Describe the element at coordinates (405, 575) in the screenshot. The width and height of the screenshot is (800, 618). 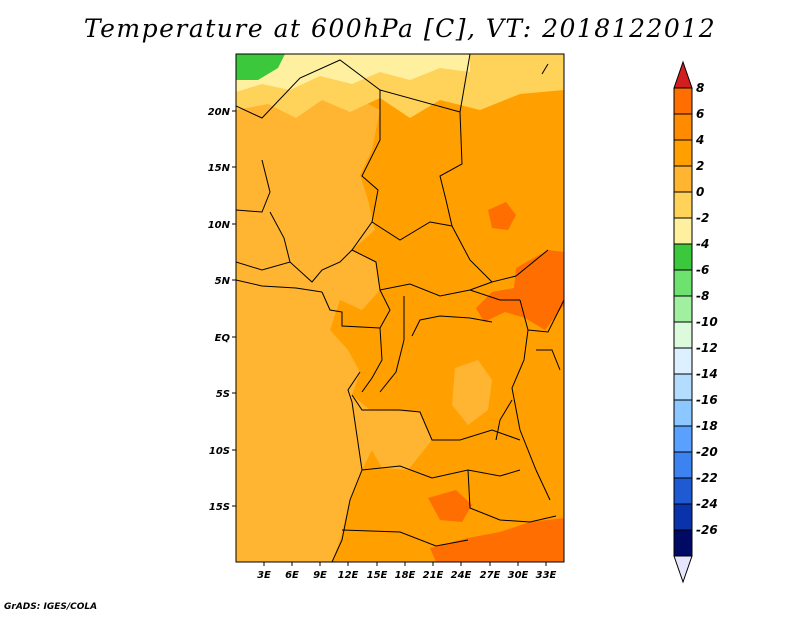
I see `lon-label-18e: 18E` at that location.